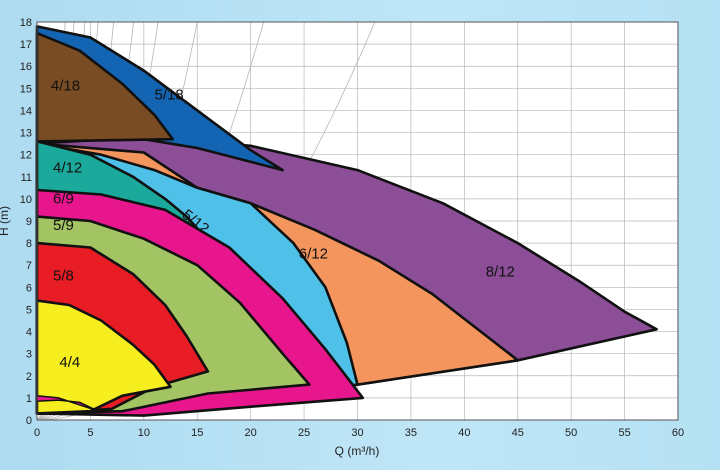 Image resolution: width=720 pixels, height=470 pixels. Describe the element at coordinates (144, 433) in the screenshot. I see `x-tick-label-2: 10` at that location.